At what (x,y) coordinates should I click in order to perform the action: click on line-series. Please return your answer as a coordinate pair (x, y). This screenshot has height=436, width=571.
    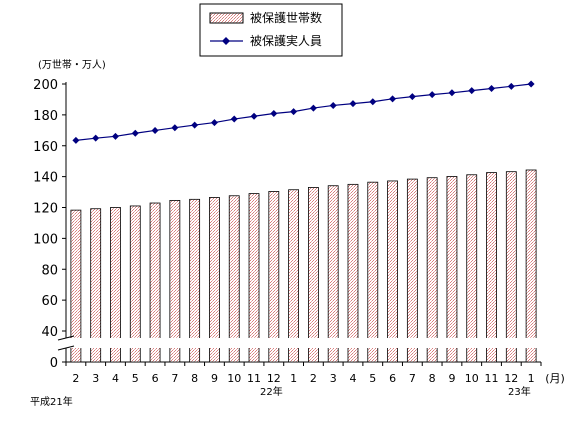
    Looking at the image, I should click on (303, 112).